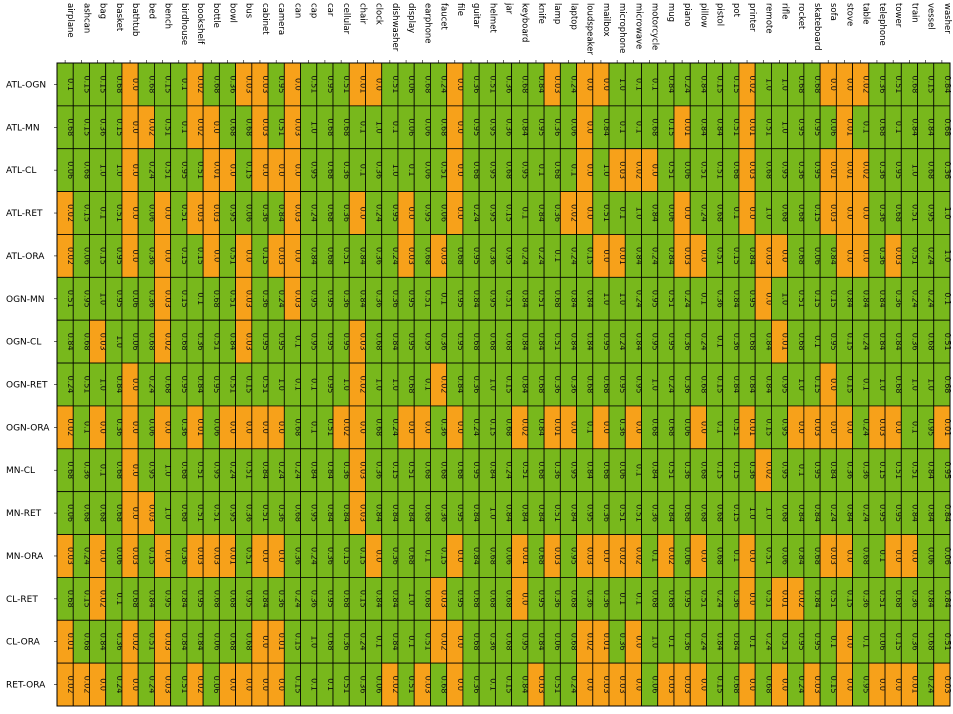 The width and height of the screenshot is (953, 714). I want to click on row-label-RET-ORA: RET-ORA, so click(26, 686).